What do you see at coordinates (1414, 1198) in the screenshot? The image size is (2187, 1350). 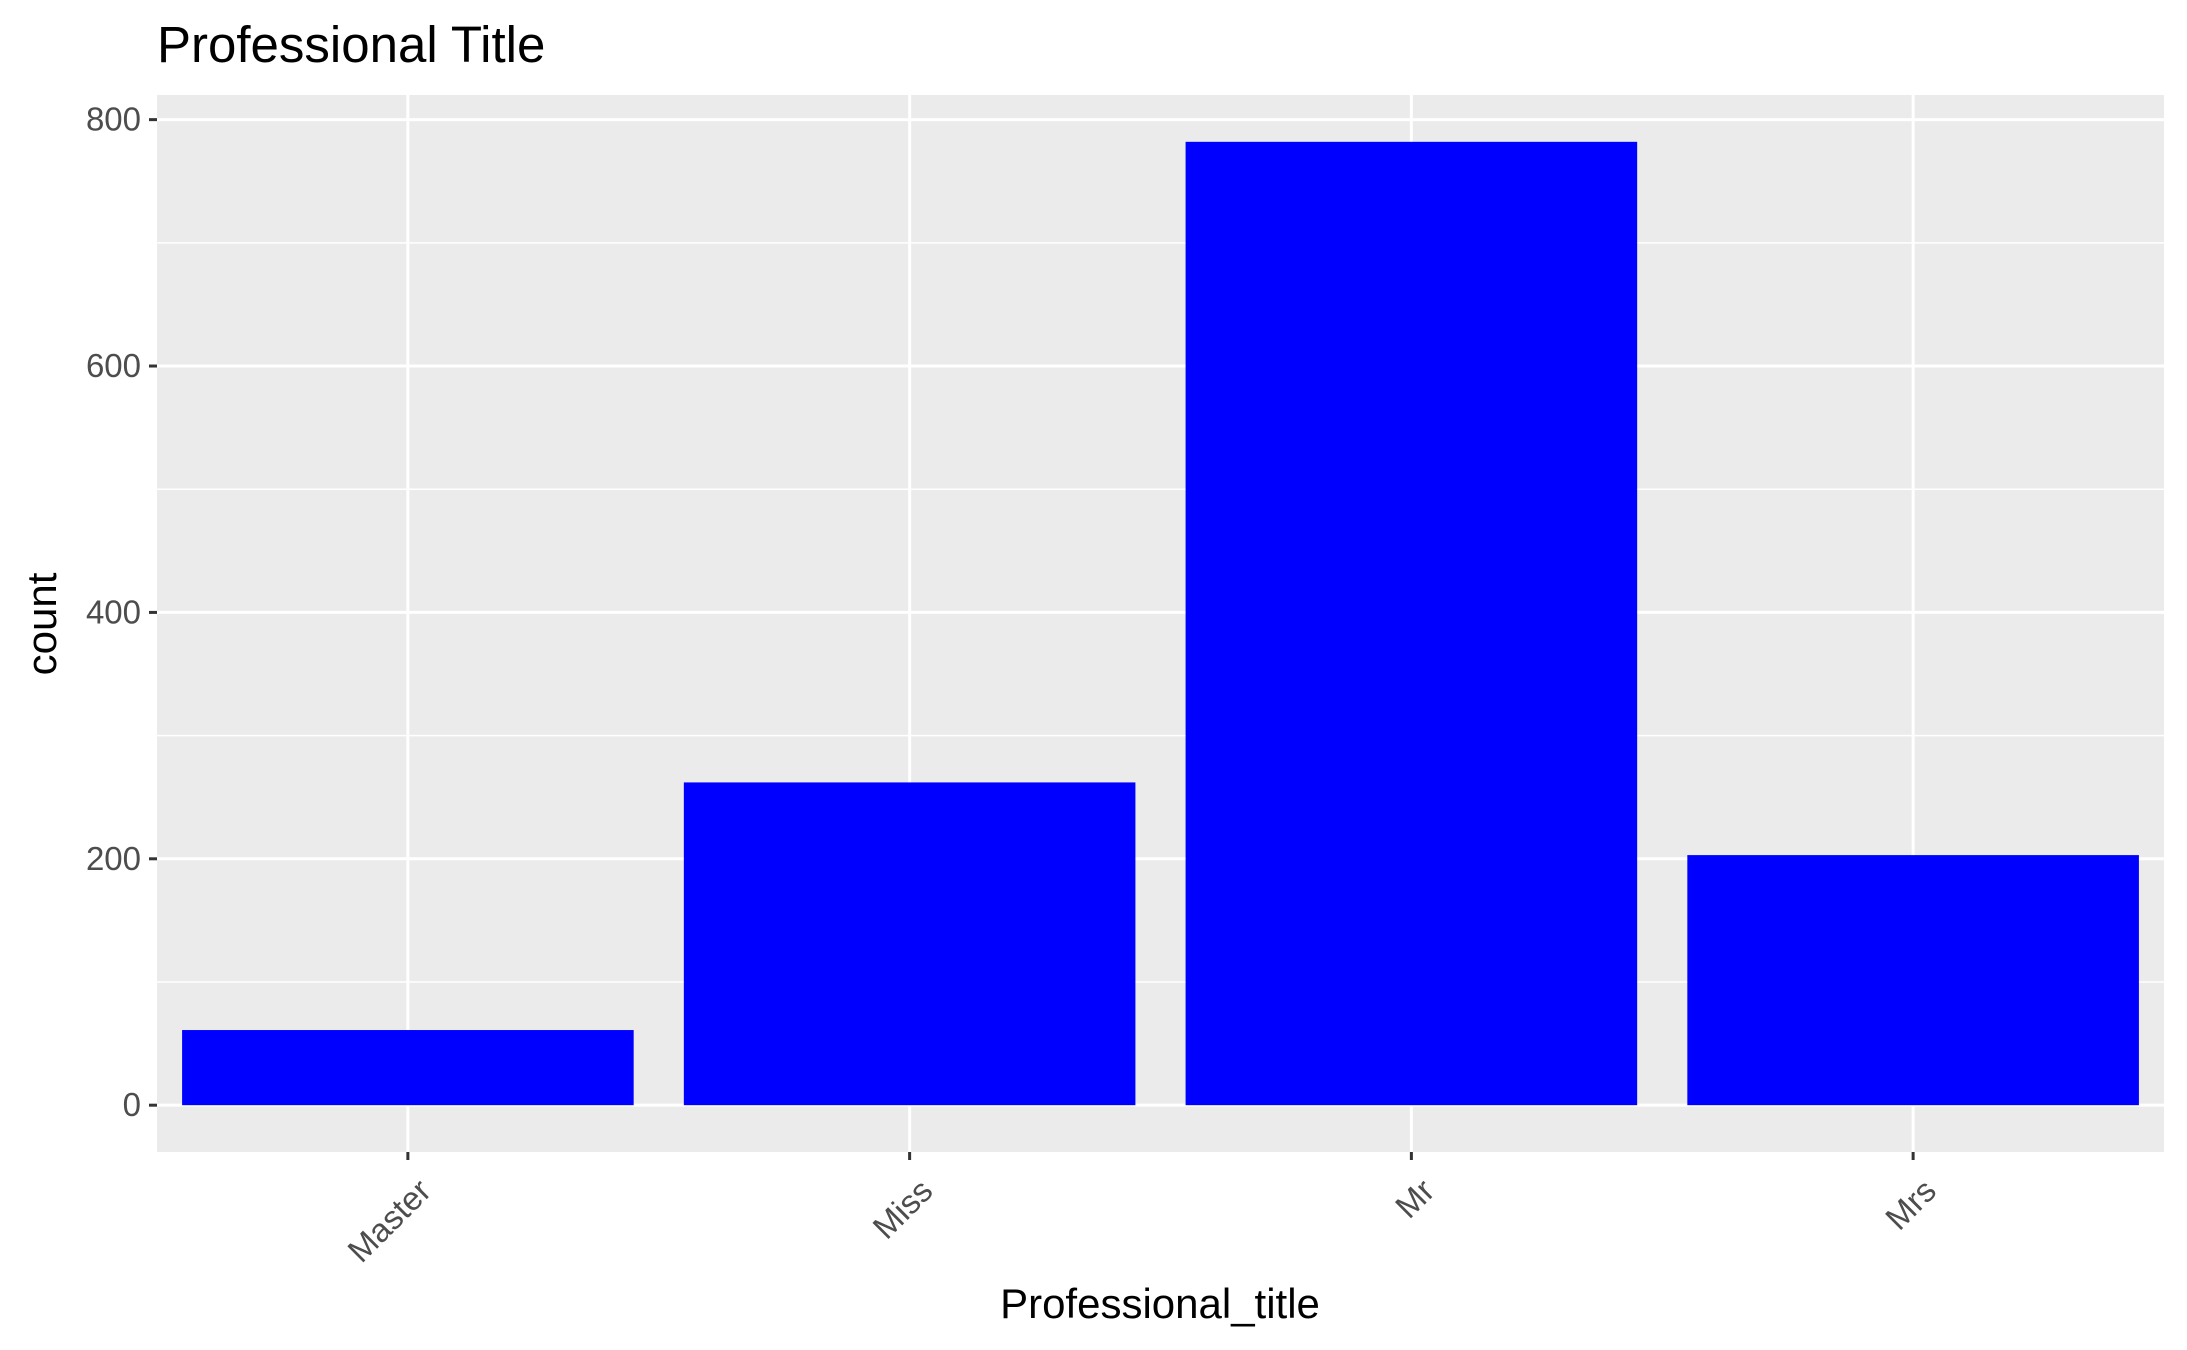 I see `x-tick-label-mr: Mr` at bounding box center [1414, 1198].